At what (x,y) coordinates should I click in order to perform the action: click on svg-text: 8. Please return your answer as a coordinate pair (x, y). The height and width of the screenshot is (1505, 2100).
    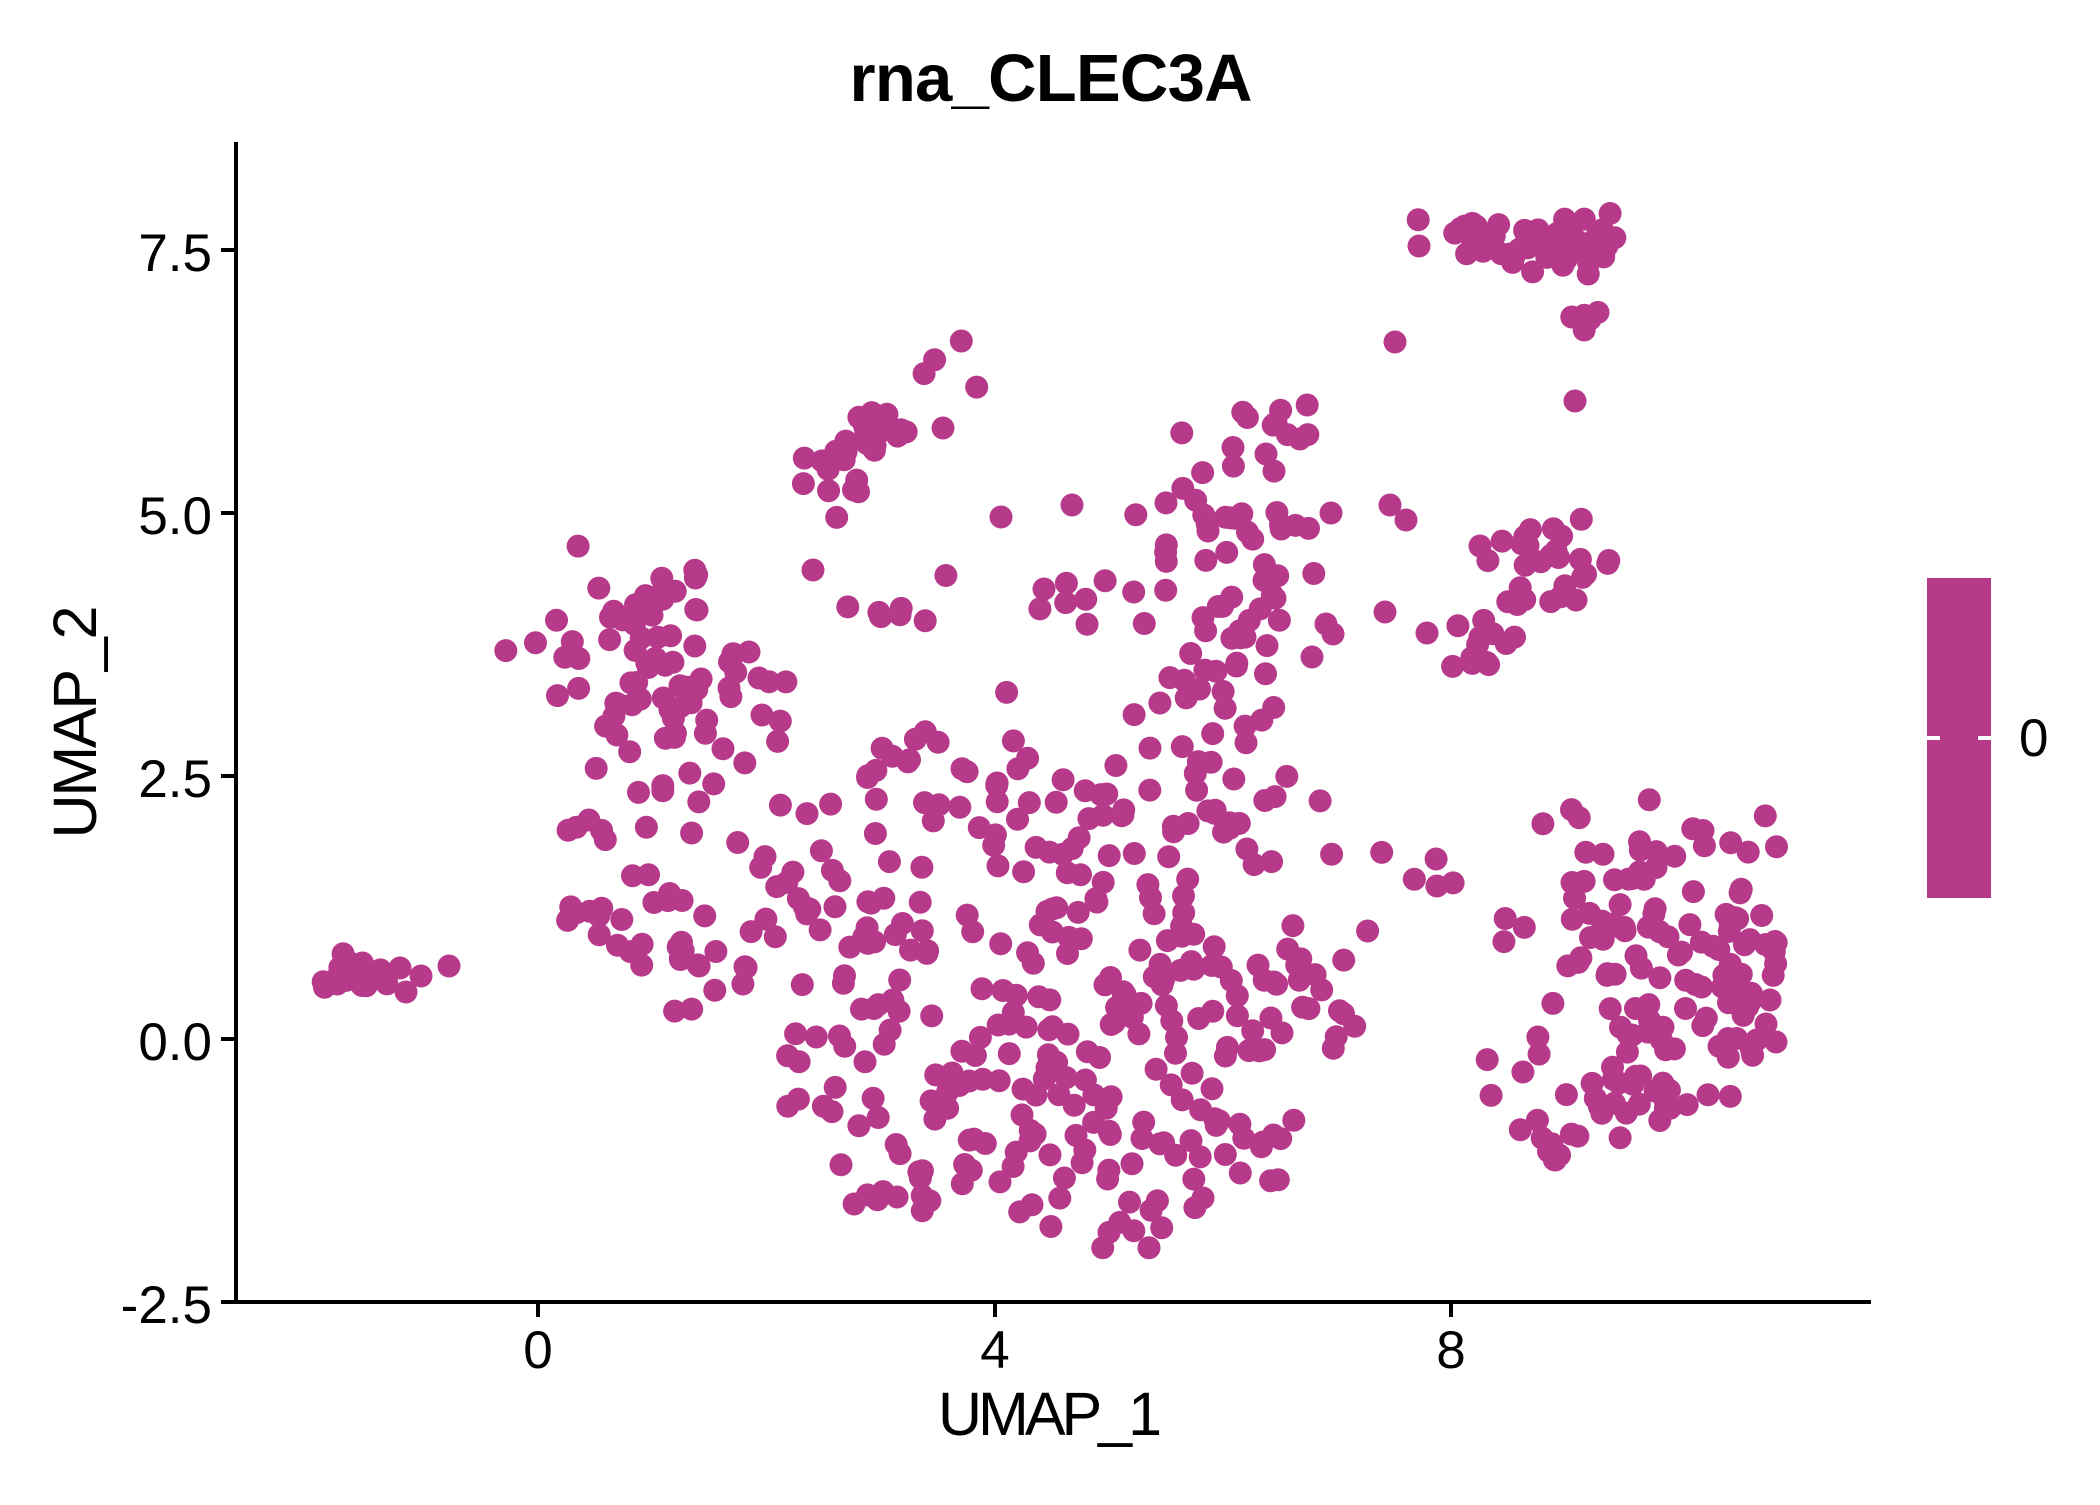
    Looking at the image, I should click on (1450, 1350).